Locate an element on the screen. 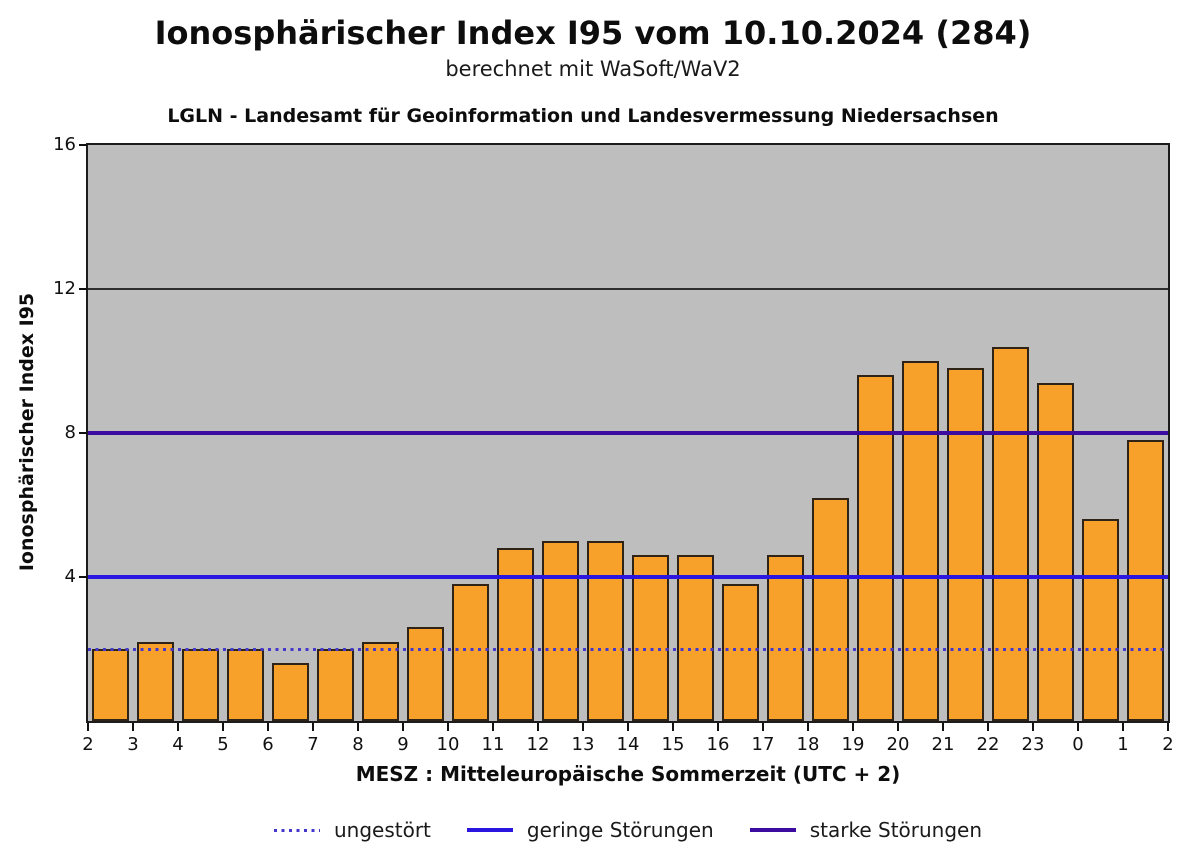  legend-swatch-dotted-line is located at coordinates (296, 830).